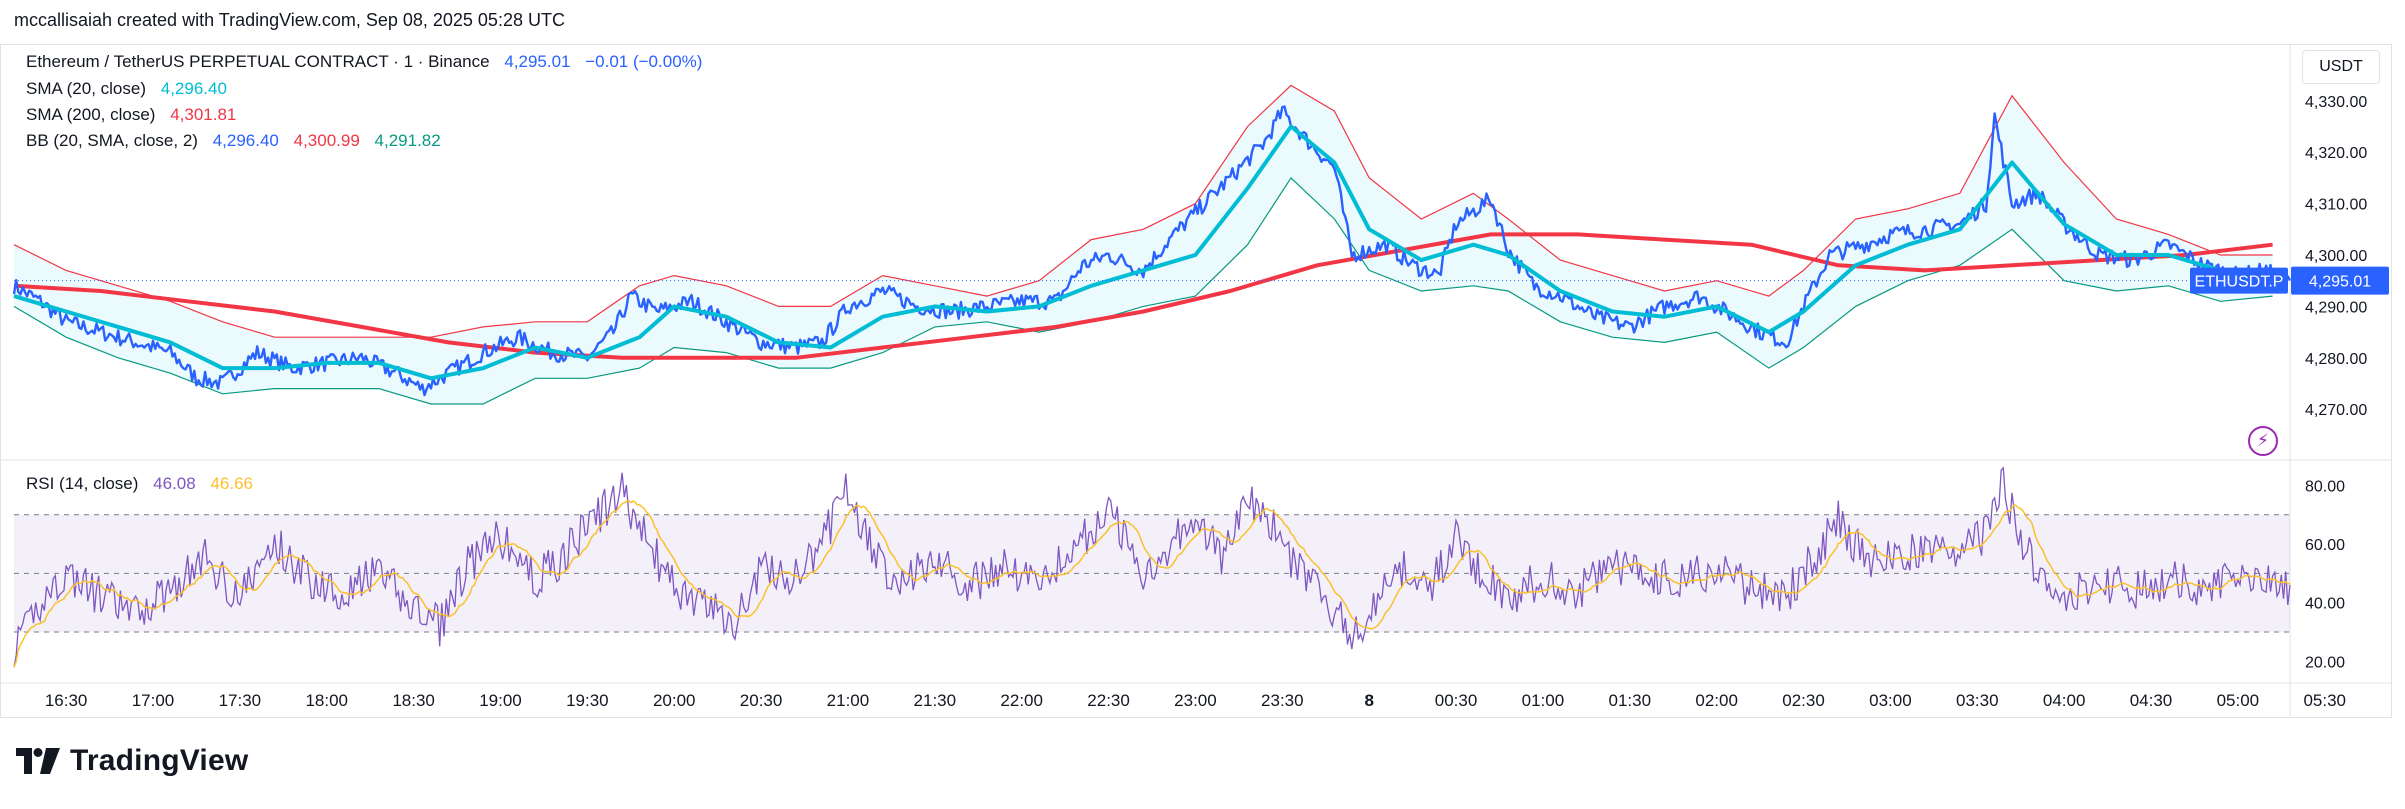  What do you see at coordinates (407, 140) in the screenshot?
I see `bb-lower-value: 4,291.82` at bounding box center [407, 140].